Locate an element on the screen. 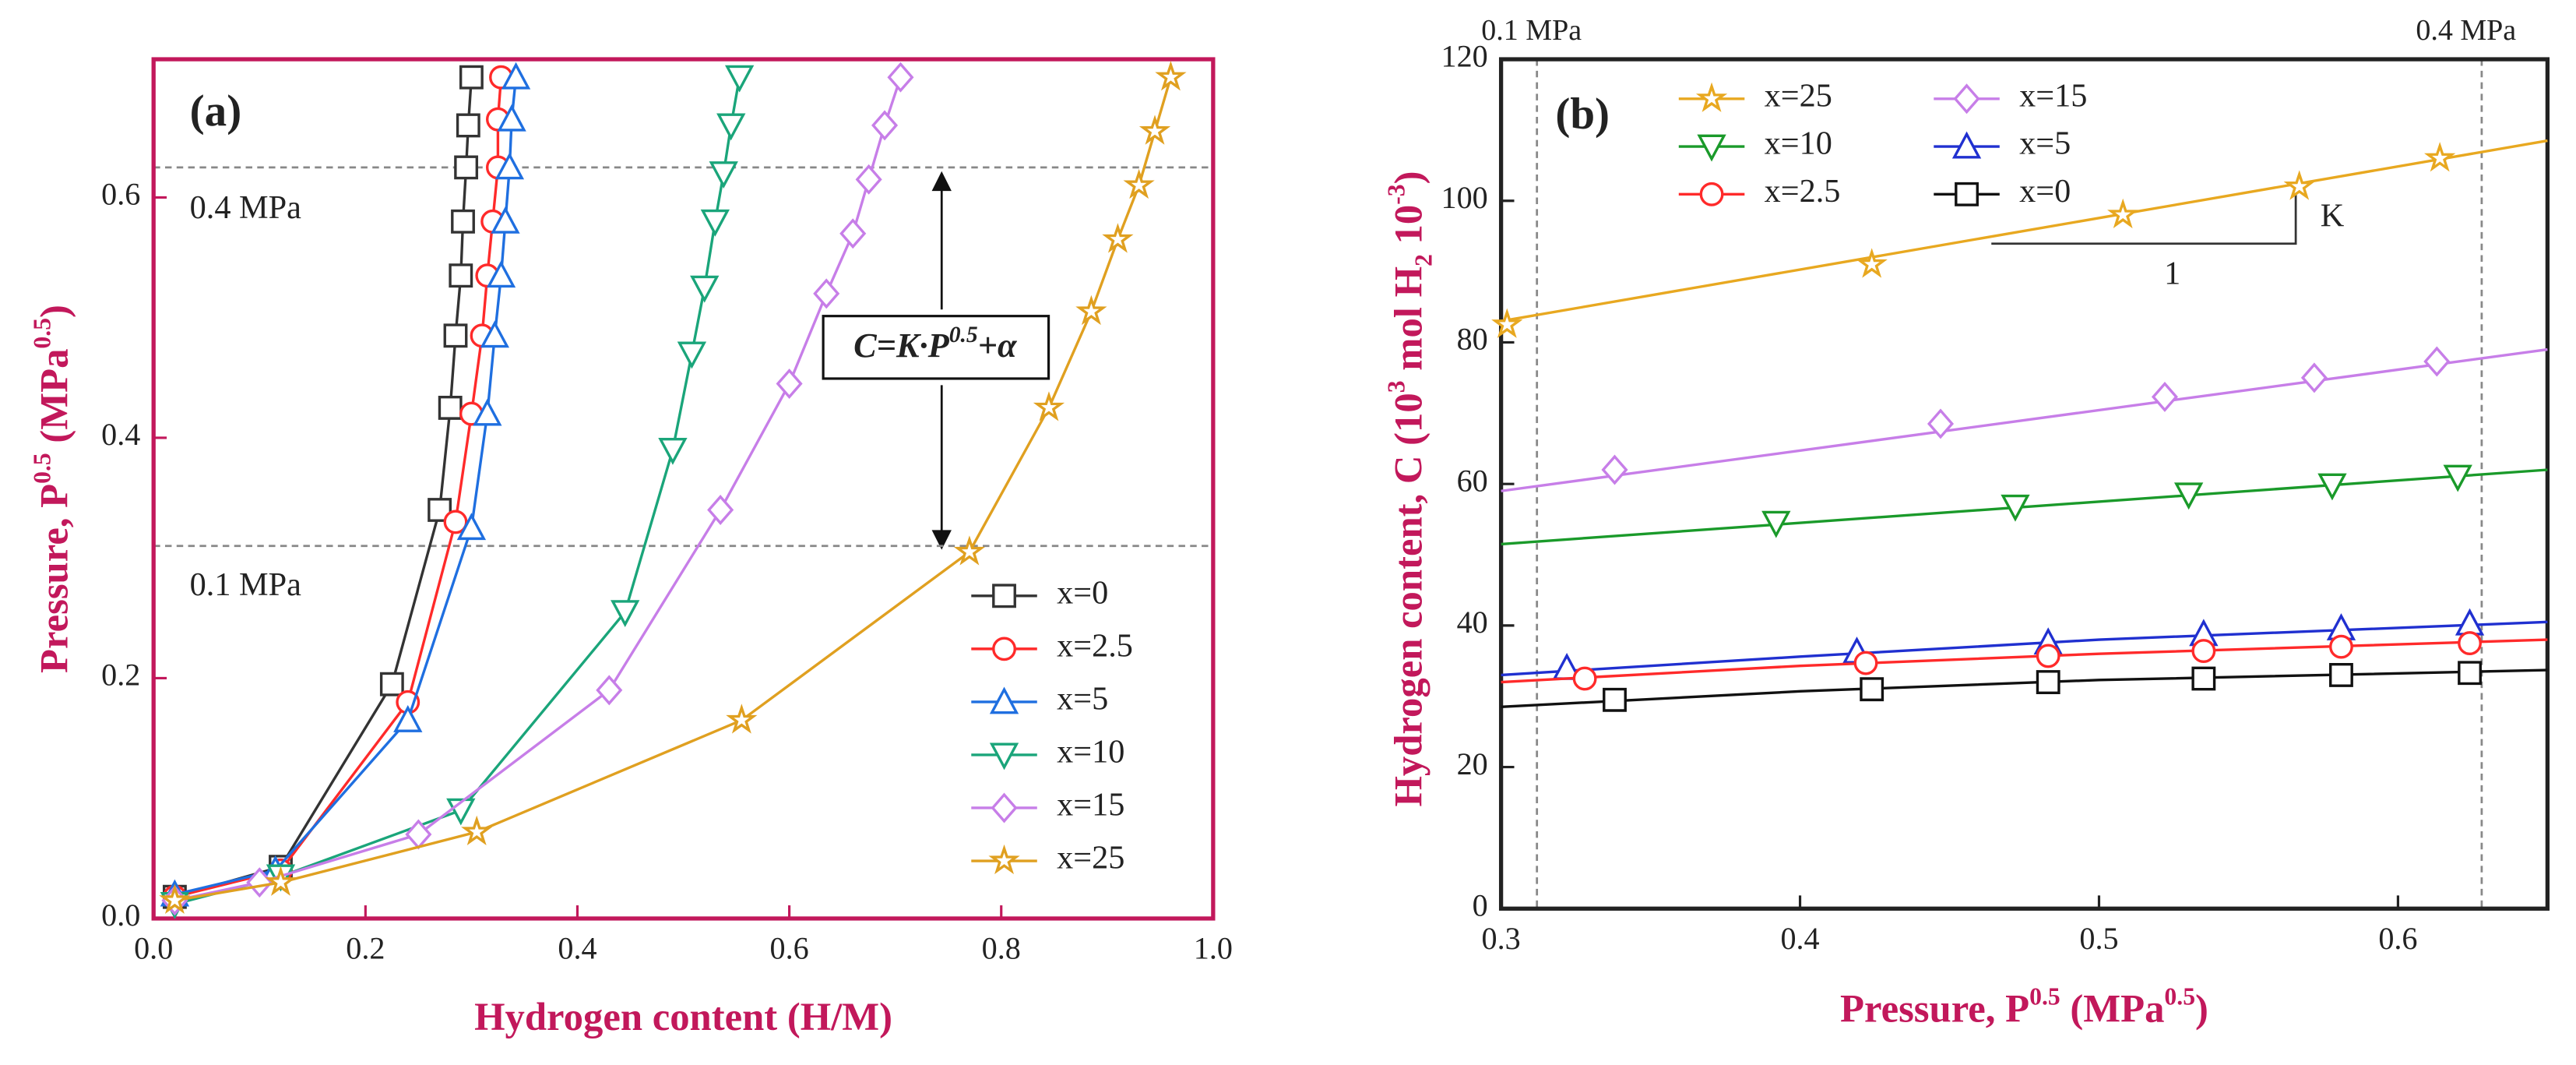 Image resolution: width=2576 pixels, height=1065 pixels. y-tick-label: 20 is located at coordinates (1472, 763).